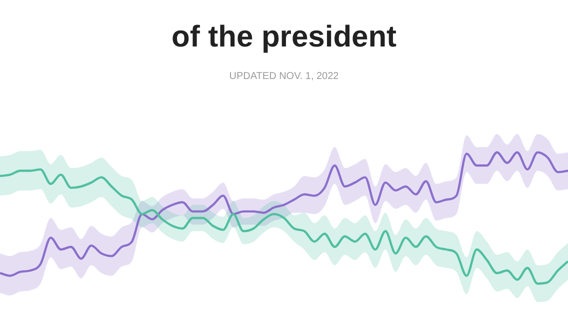  What do you see at coordinates (284, 37) in the screenshot?
I see `chart-title: of the president` at bounding box center [284, 37].